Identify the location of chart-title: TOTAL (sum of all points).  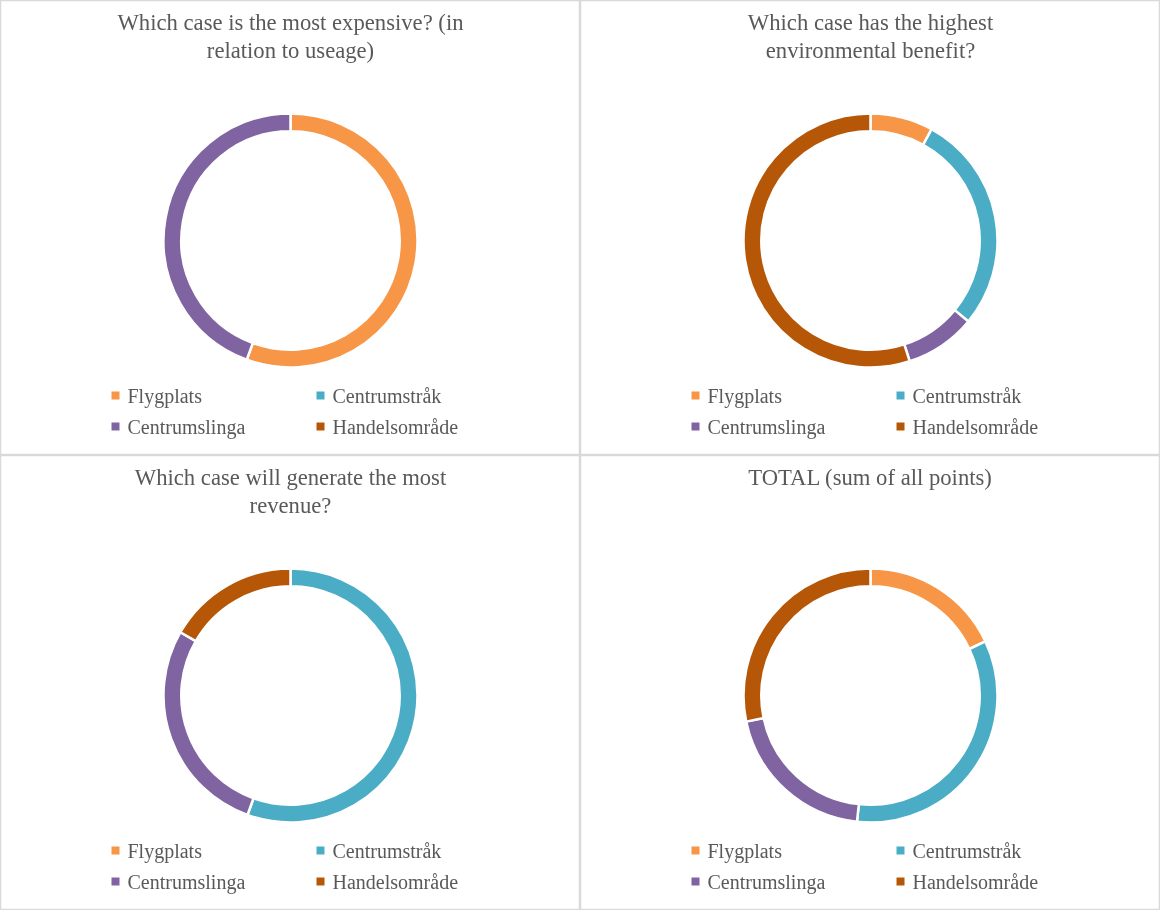
(870, 477).